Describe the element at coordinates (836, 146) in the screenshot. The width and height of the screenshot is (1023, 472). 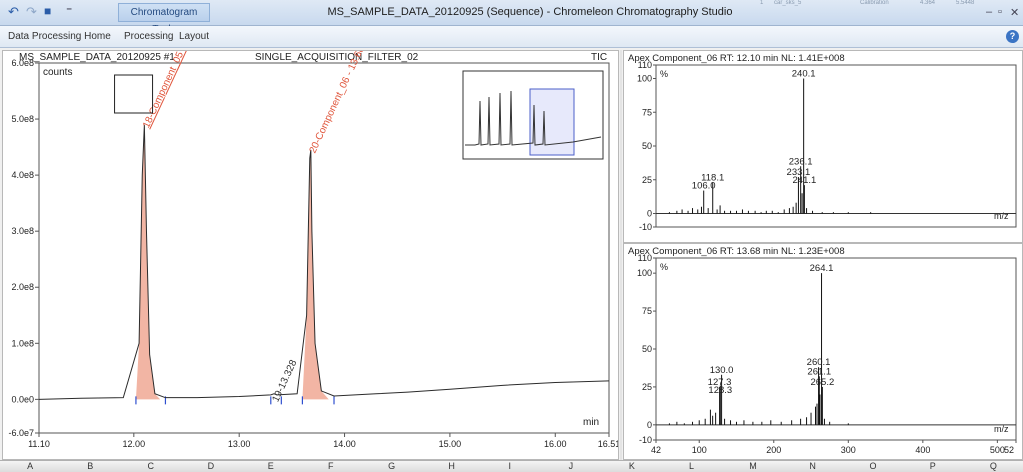
I see `spectrum-frame` at that location.